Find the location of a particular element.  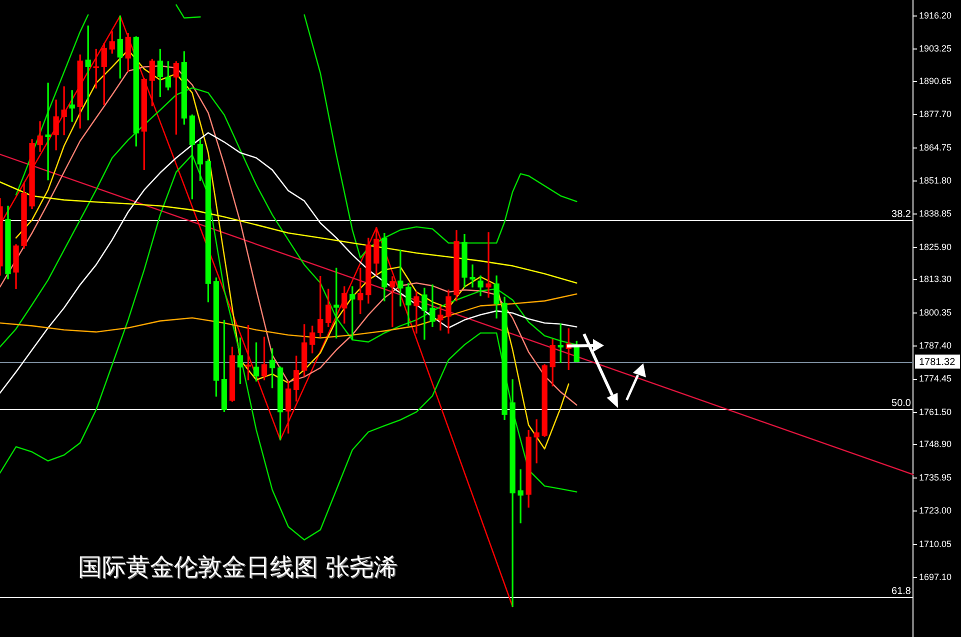

y-tick-label: 1890.65 is located at coordinates (935, 81).